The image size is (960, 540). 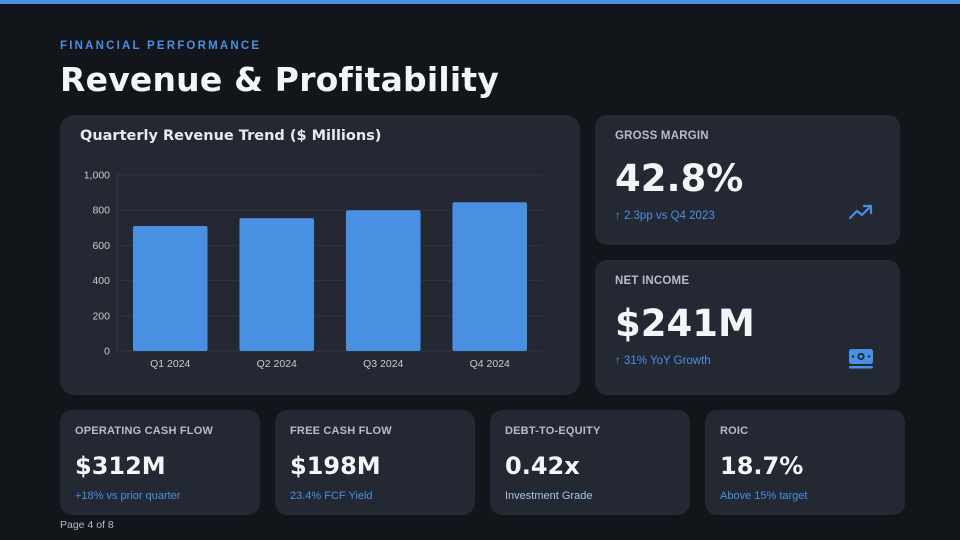 What do you see at coordinates (97, 176) in the screenshot?
I see `y-tick-label: 1,000` at bounding box center [97, 176].